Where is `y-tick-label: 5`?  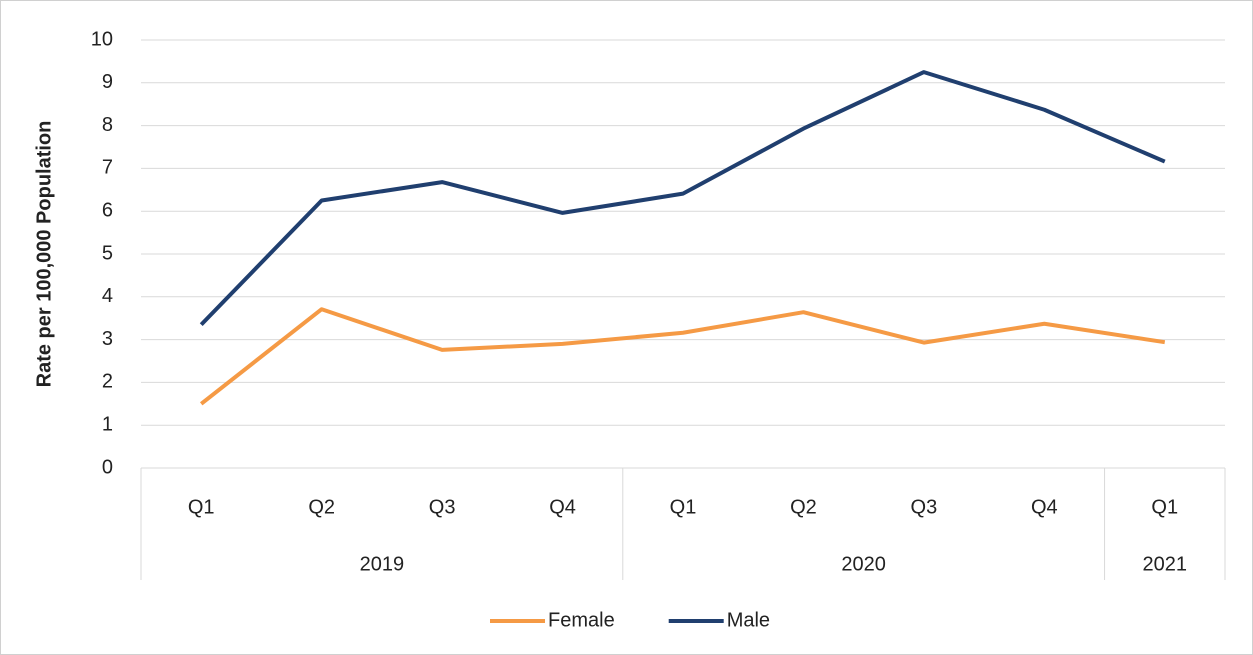 y-tick-label: 5 is located at coordinates (107, 253).